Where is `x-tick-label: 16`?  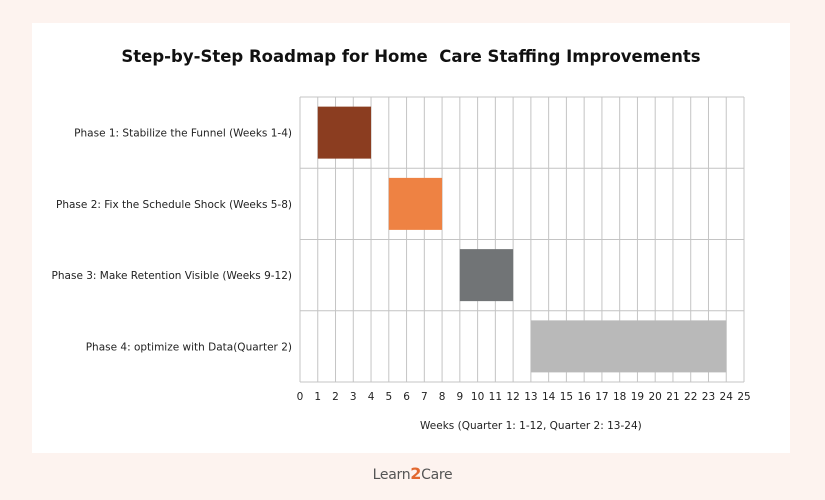
x-tick-label: 16 is located at coordinates (584, 397).